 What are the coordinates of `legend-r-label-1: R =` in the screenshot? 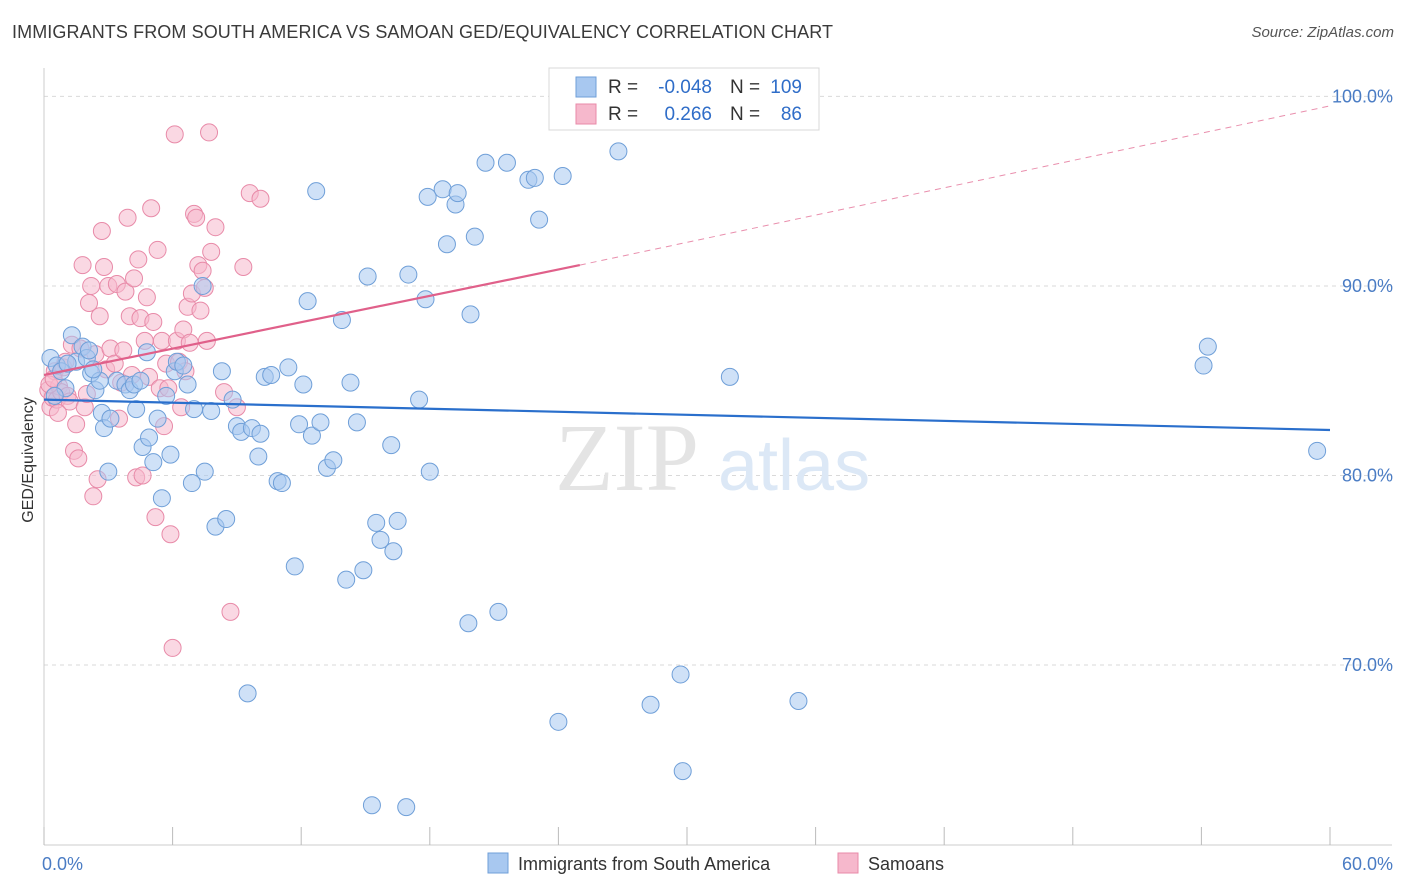 It's located at (623, 87).